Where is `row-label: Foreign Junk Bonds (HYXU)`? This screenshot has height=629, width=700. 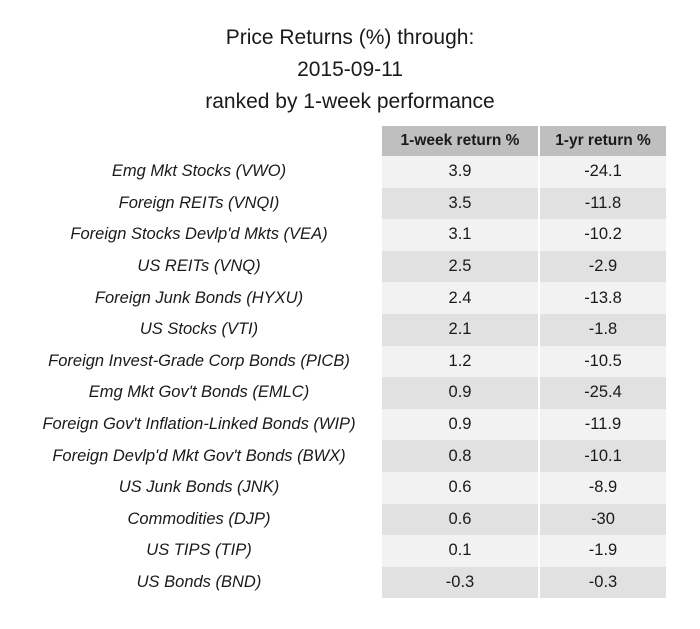 row-label: Foreign Junk Bonds (HYXU) is located at coordinates (199, 297).